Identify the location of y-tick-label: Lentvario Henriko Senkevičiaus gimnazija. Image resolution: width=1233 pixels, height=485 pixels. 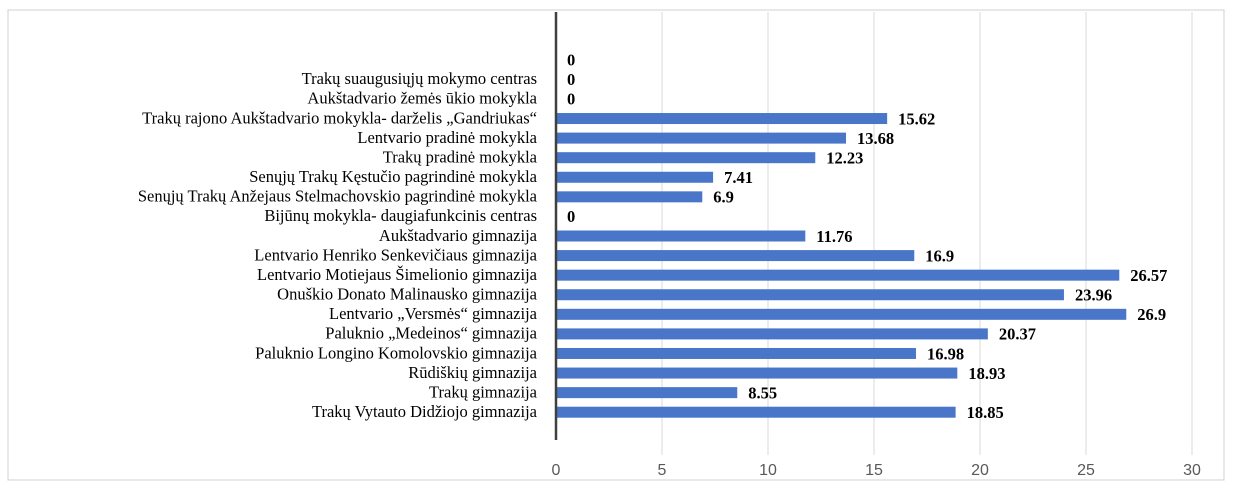
(395, 254).